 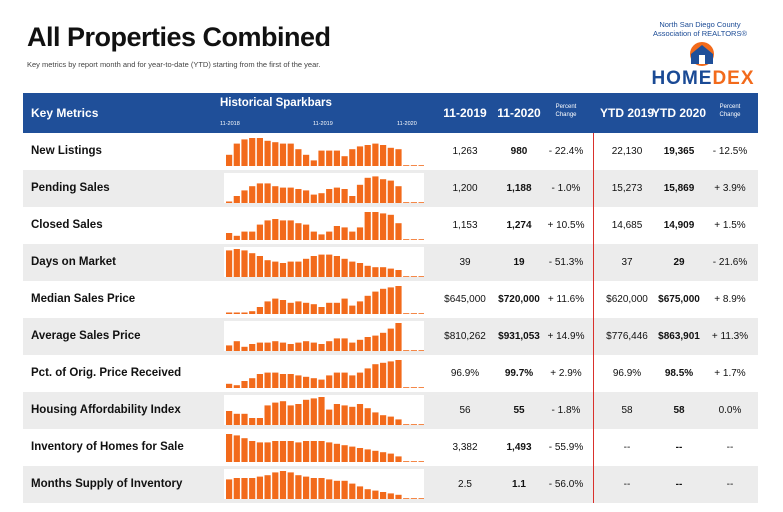 What do you see at coordinates (566, 447) in the screenshot?
I see `value-pct-change: - 55.9%` at bounding box center [566, 447].